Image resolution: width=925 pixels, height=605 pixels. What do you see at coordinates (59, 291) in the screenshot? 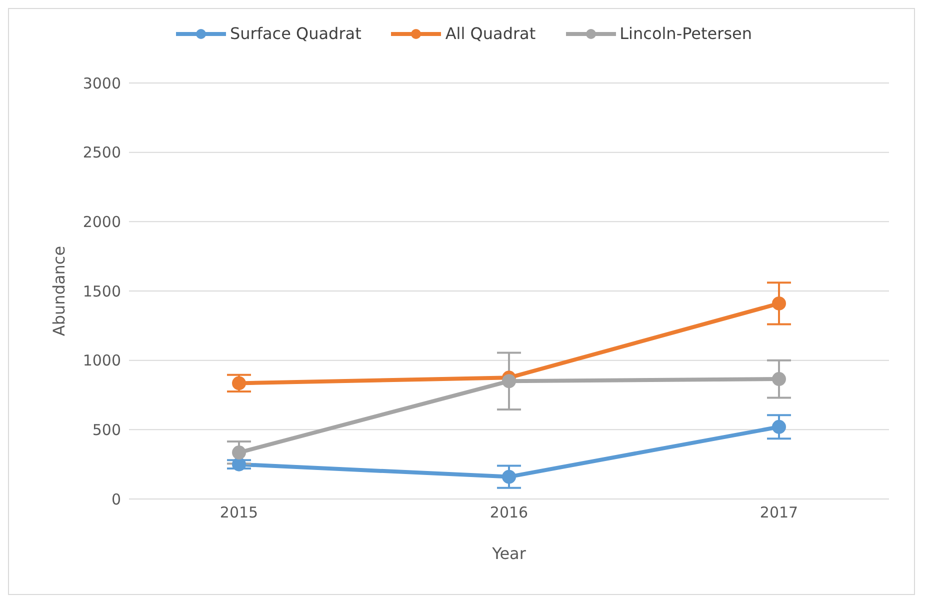
I see `y-axis-title: Abundance` at bounding box center [59, 291].